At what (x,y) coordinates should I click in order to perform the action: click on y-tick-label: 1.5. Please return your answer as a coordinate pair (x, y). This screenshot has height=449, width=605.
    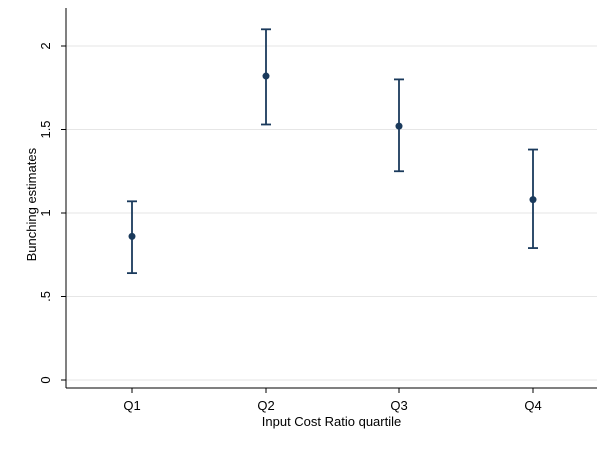
    Looking at the image, I should click on (45, 129).